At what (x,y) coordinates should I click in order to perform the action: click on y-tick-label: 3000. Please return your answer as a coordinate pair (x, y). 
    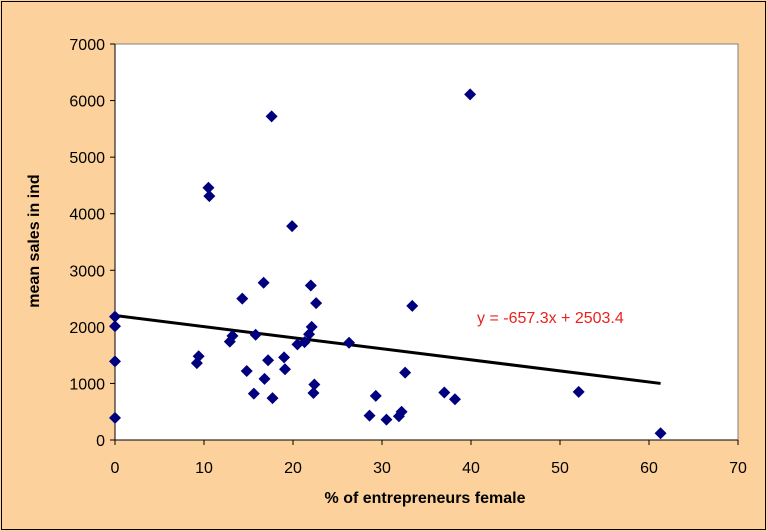
    Looking at the image, I should click on (87, 271).